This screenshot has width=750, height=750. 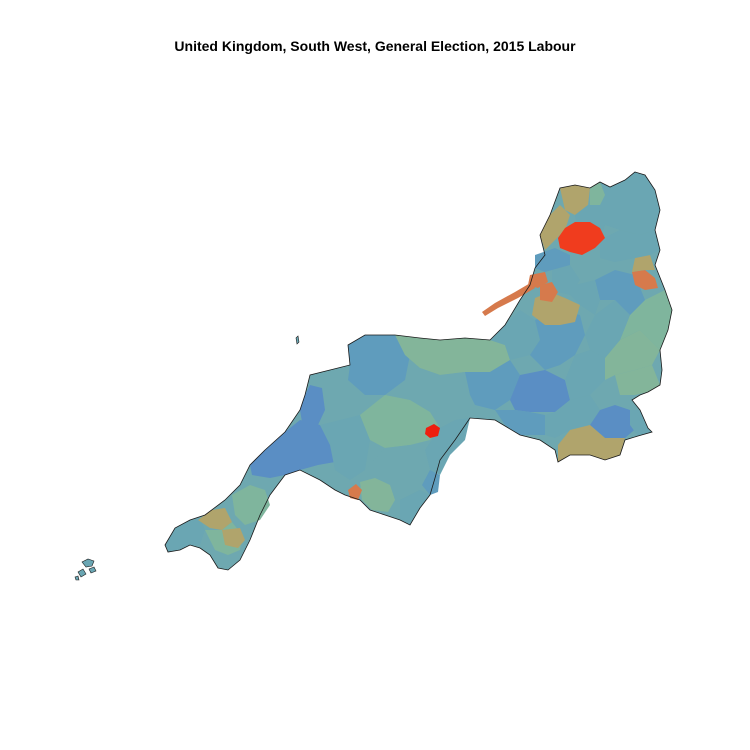 I want to click on region-yeovil, so click(x=540, y=391).